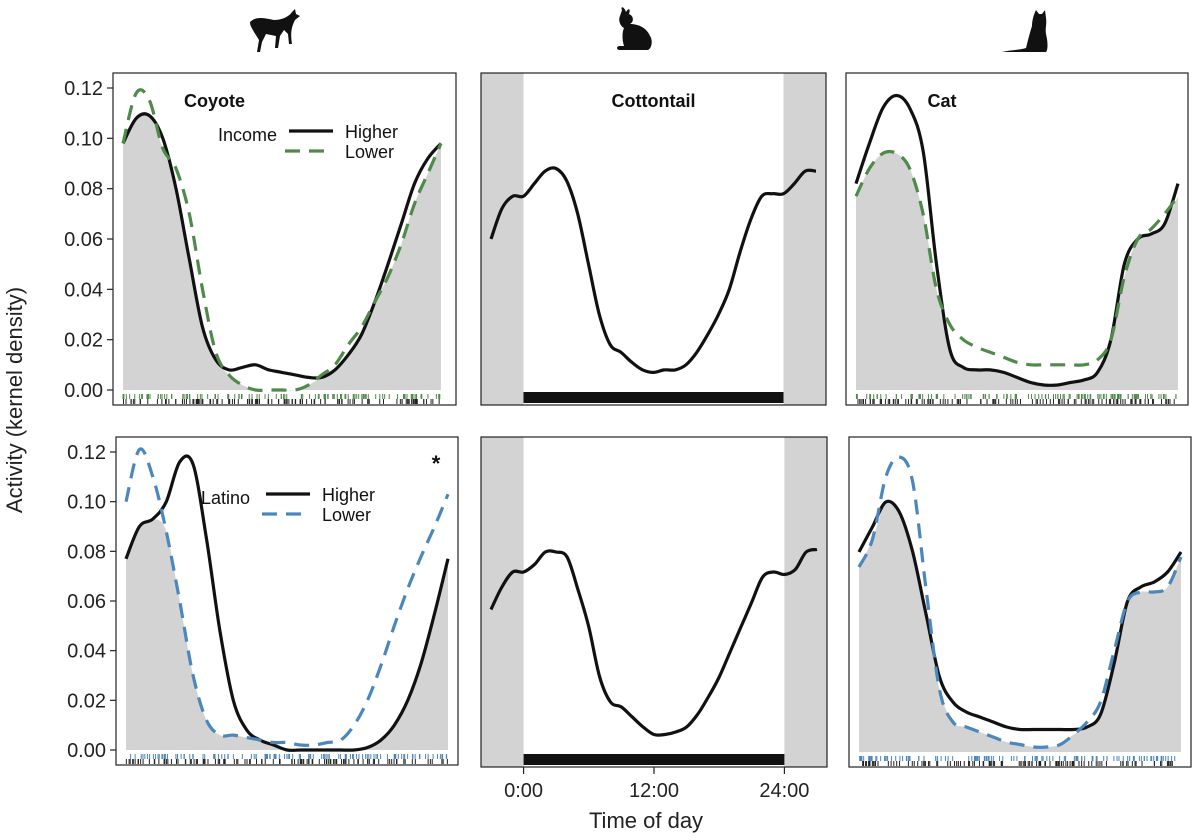 The image size is (1200, 840). I want to click on panel-cat-latino, so click(1020, 602).